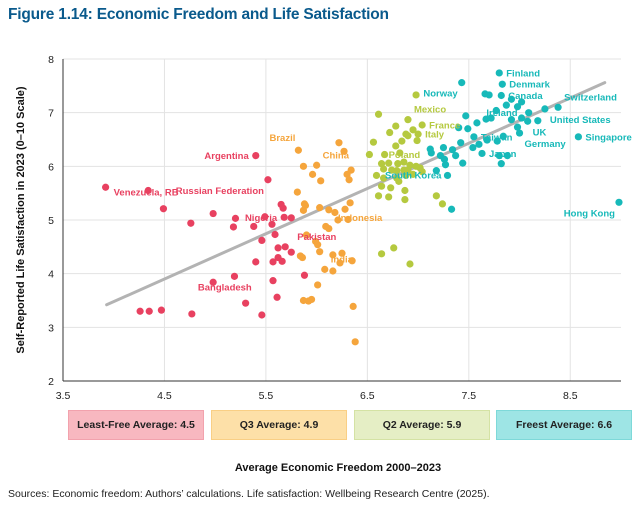 The image size is (636, 508). What do you see at coordinates (525, 96) in the screenshot?
I see `country-label: Canada` at bounding box center [525, 96].